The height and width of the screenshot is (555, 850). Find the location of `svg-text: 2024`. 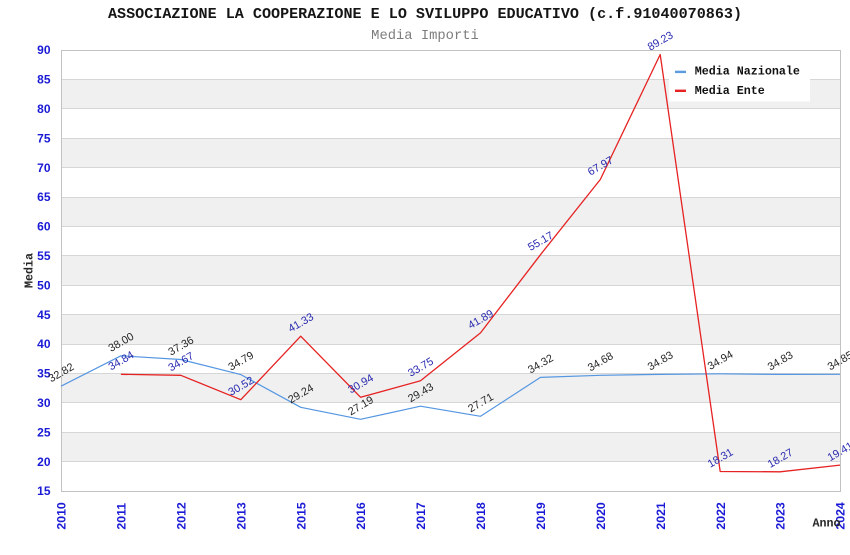

svg-text: 2024 is located at coordinates (841, 516).